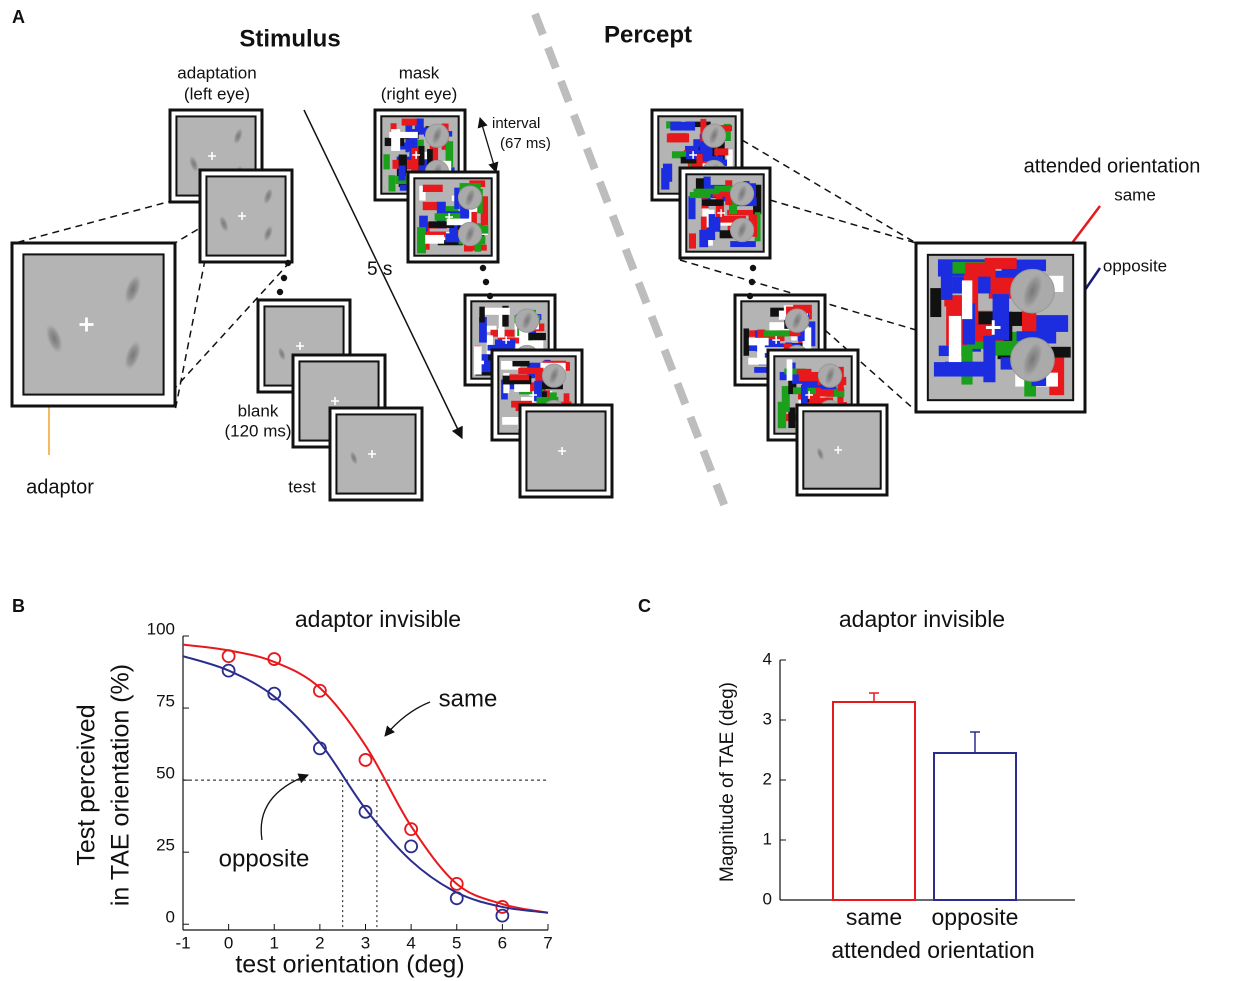  Describe the element at coordinates (525, 143) in the screenshot. I see `label: (67 ms)` at that location.